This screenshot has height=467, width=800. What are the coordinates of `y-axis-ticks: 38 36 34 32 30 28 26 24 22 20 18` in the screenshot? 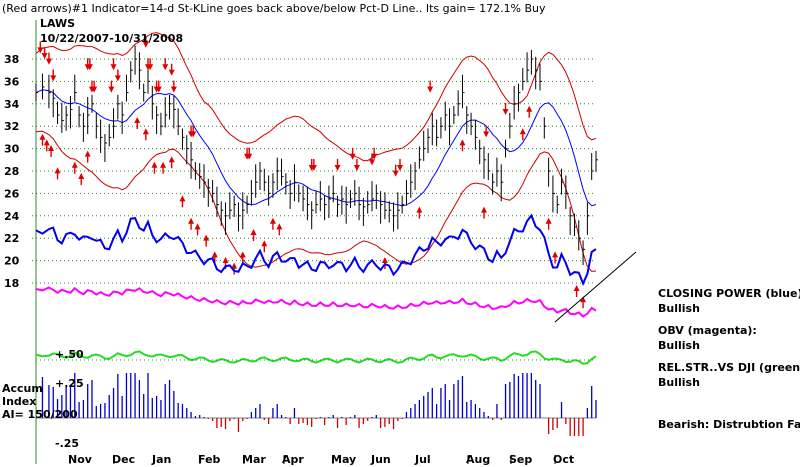 It's located at (12, 171).